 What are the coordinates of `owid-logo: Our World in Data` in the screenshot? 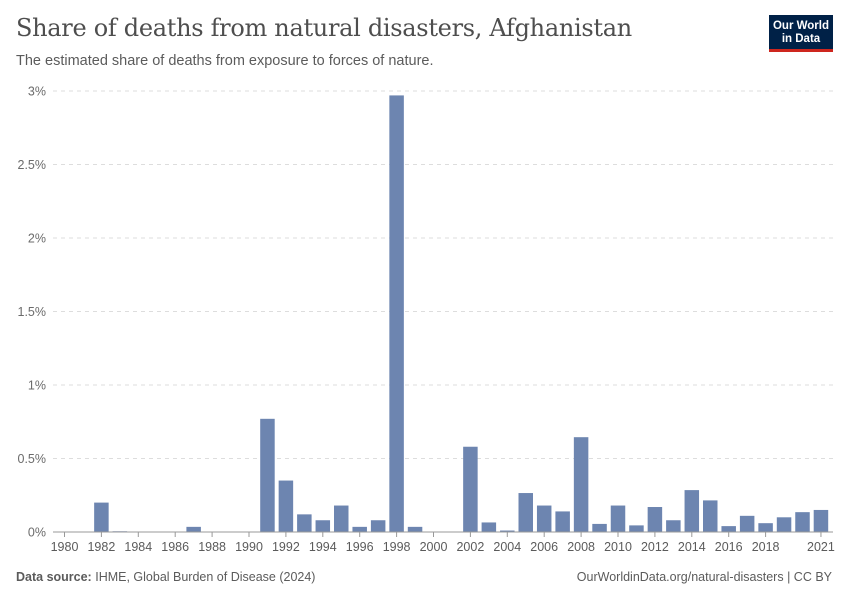 It's located at (801, 33).